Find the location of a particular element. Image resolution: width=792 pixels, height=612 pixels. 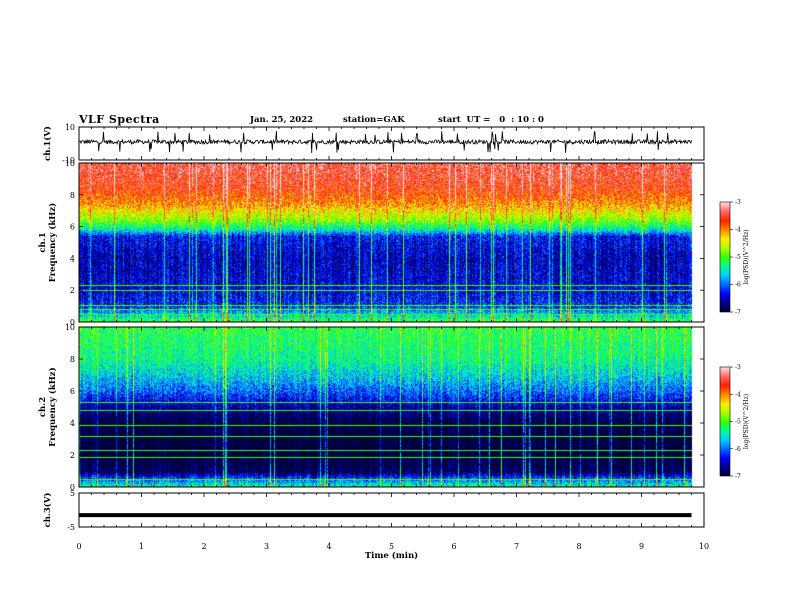

x-tick-label: 9 is located at coordinates (641, 546).